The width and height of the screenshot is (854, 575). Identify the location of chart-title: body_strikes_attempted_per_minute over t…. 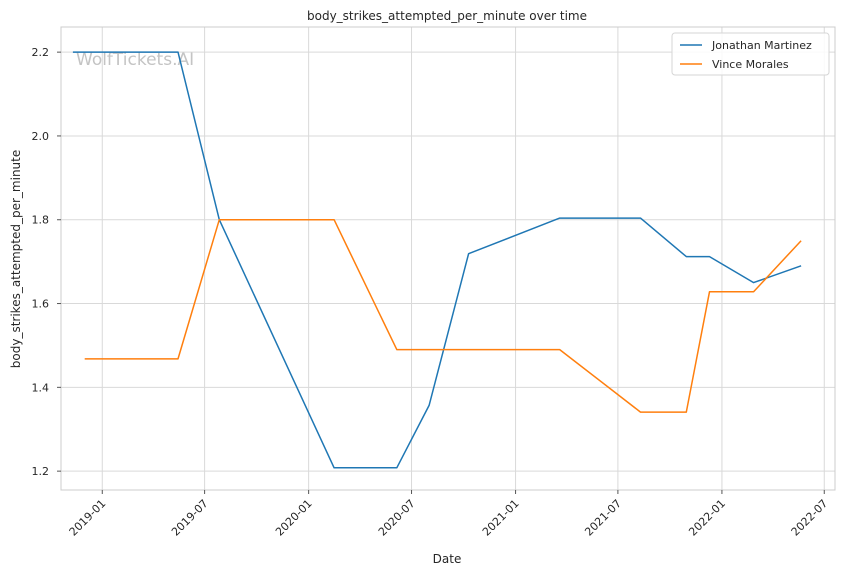
(447, 16).